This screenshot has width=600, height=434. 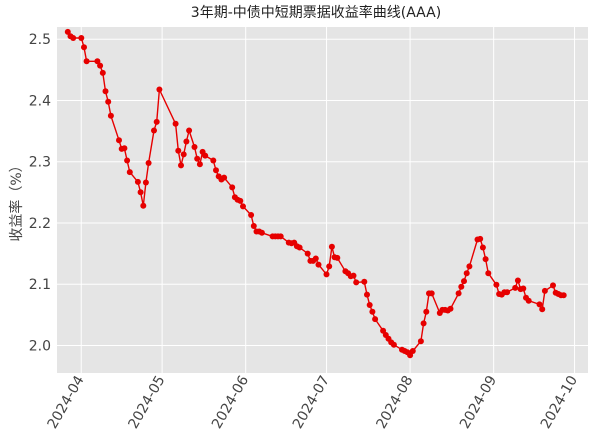 What do you see at coordinates (40, 40) in the screenshot?
I see `y-tick-label: 2.5` at bounding box center [40, 40].